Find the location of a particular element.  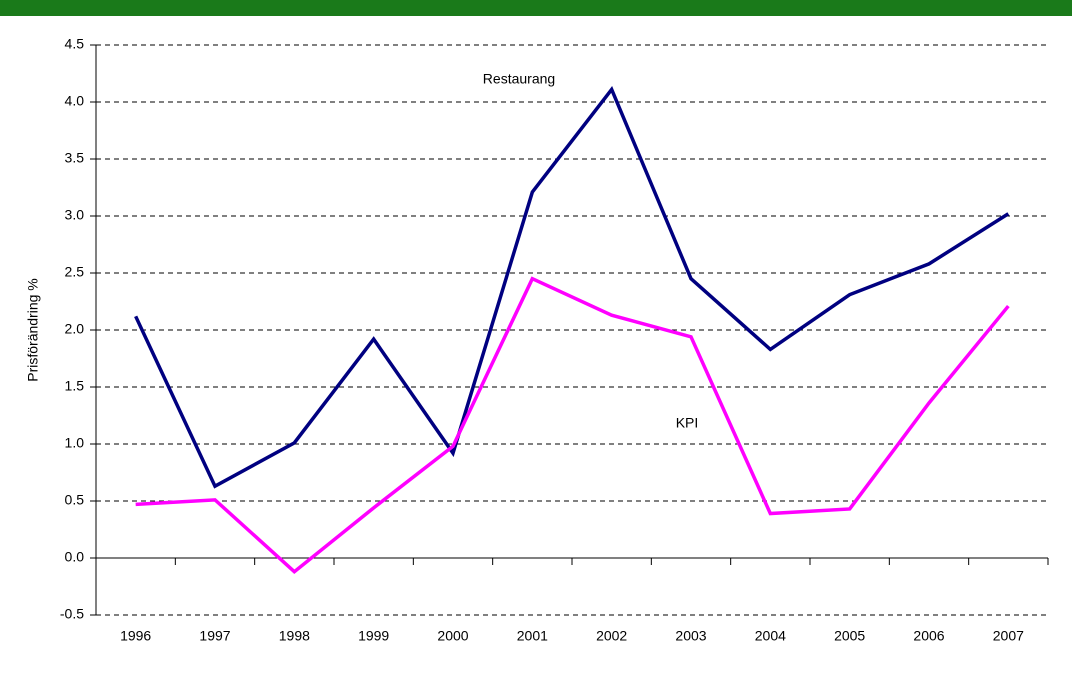

y-tick-label: -0.5 is located at coordinates (72, 614).